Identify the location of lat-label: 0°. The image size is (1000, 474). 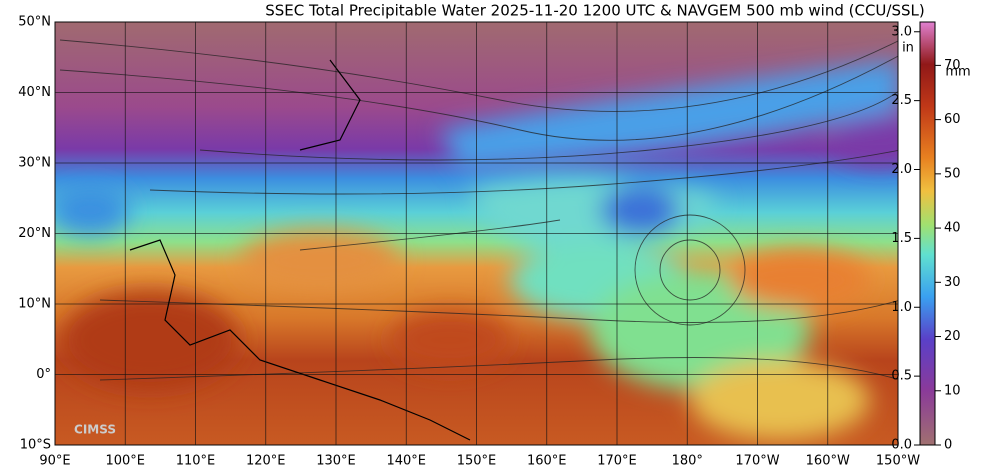
(43, 374).